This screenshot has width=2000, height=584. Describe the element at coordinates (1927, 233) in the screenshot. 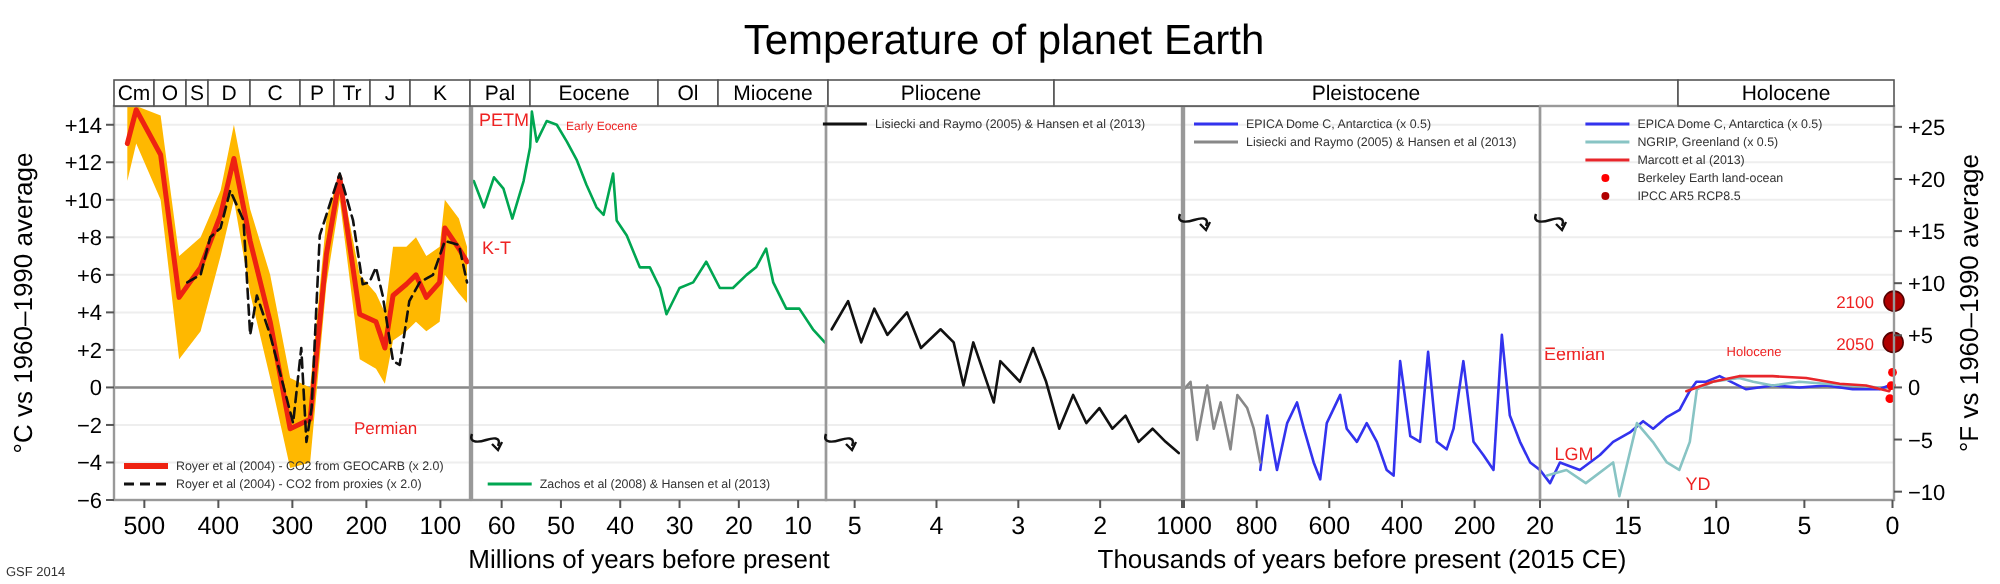

I see `text: +15` at that location.